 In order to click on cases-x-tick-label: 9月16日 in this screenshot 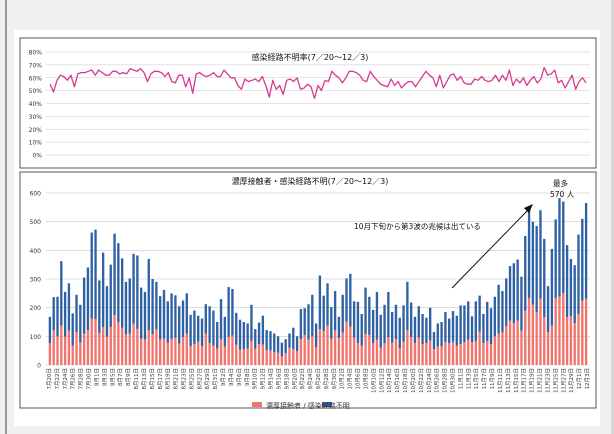, I will do `click(278, 379)`.